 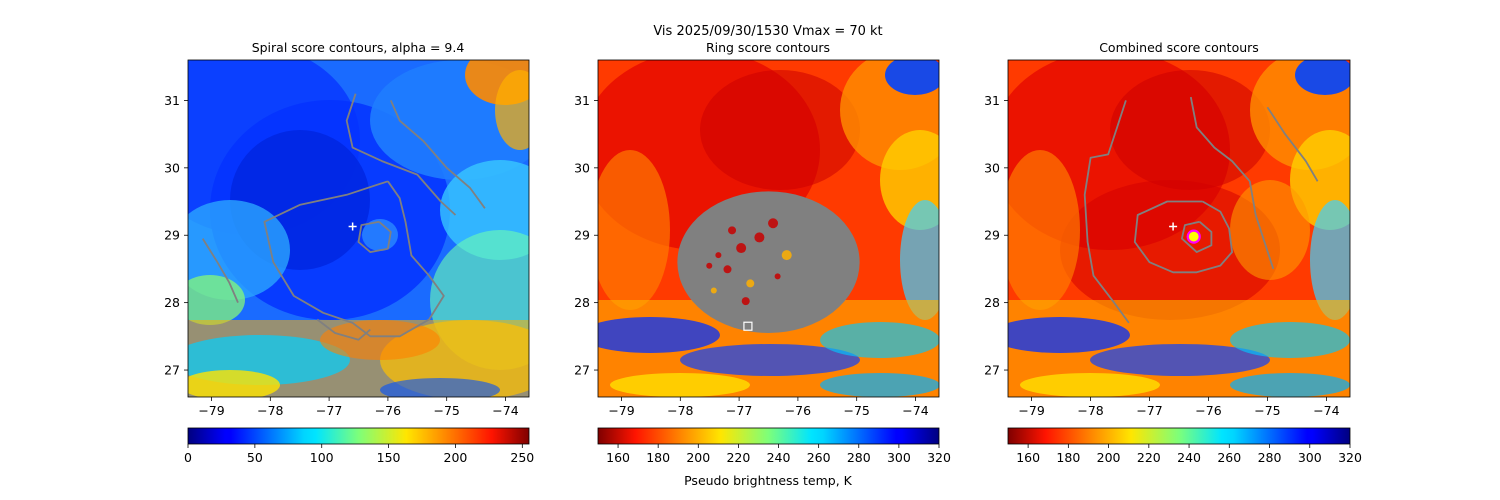 What do you see at coordinates (505, 410) in the screenshot?
I see `x-tick-label: −74` at bounding box center [505, 410].